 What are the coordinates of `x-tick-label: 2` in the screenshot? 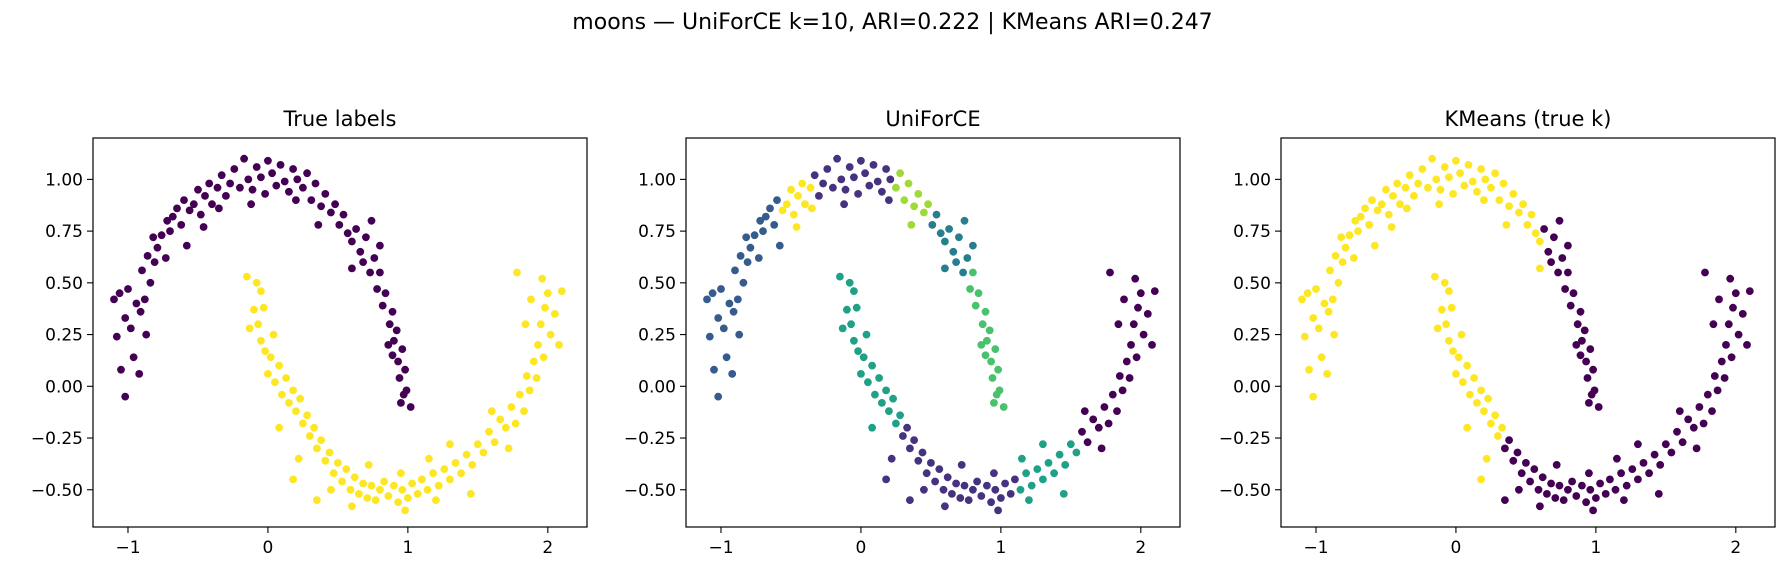 It's located at (547, 548).